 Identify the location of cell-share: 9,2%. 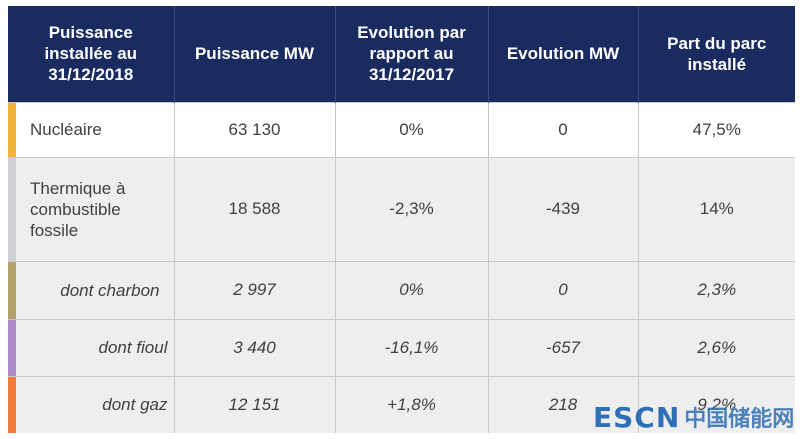
(716, 404).